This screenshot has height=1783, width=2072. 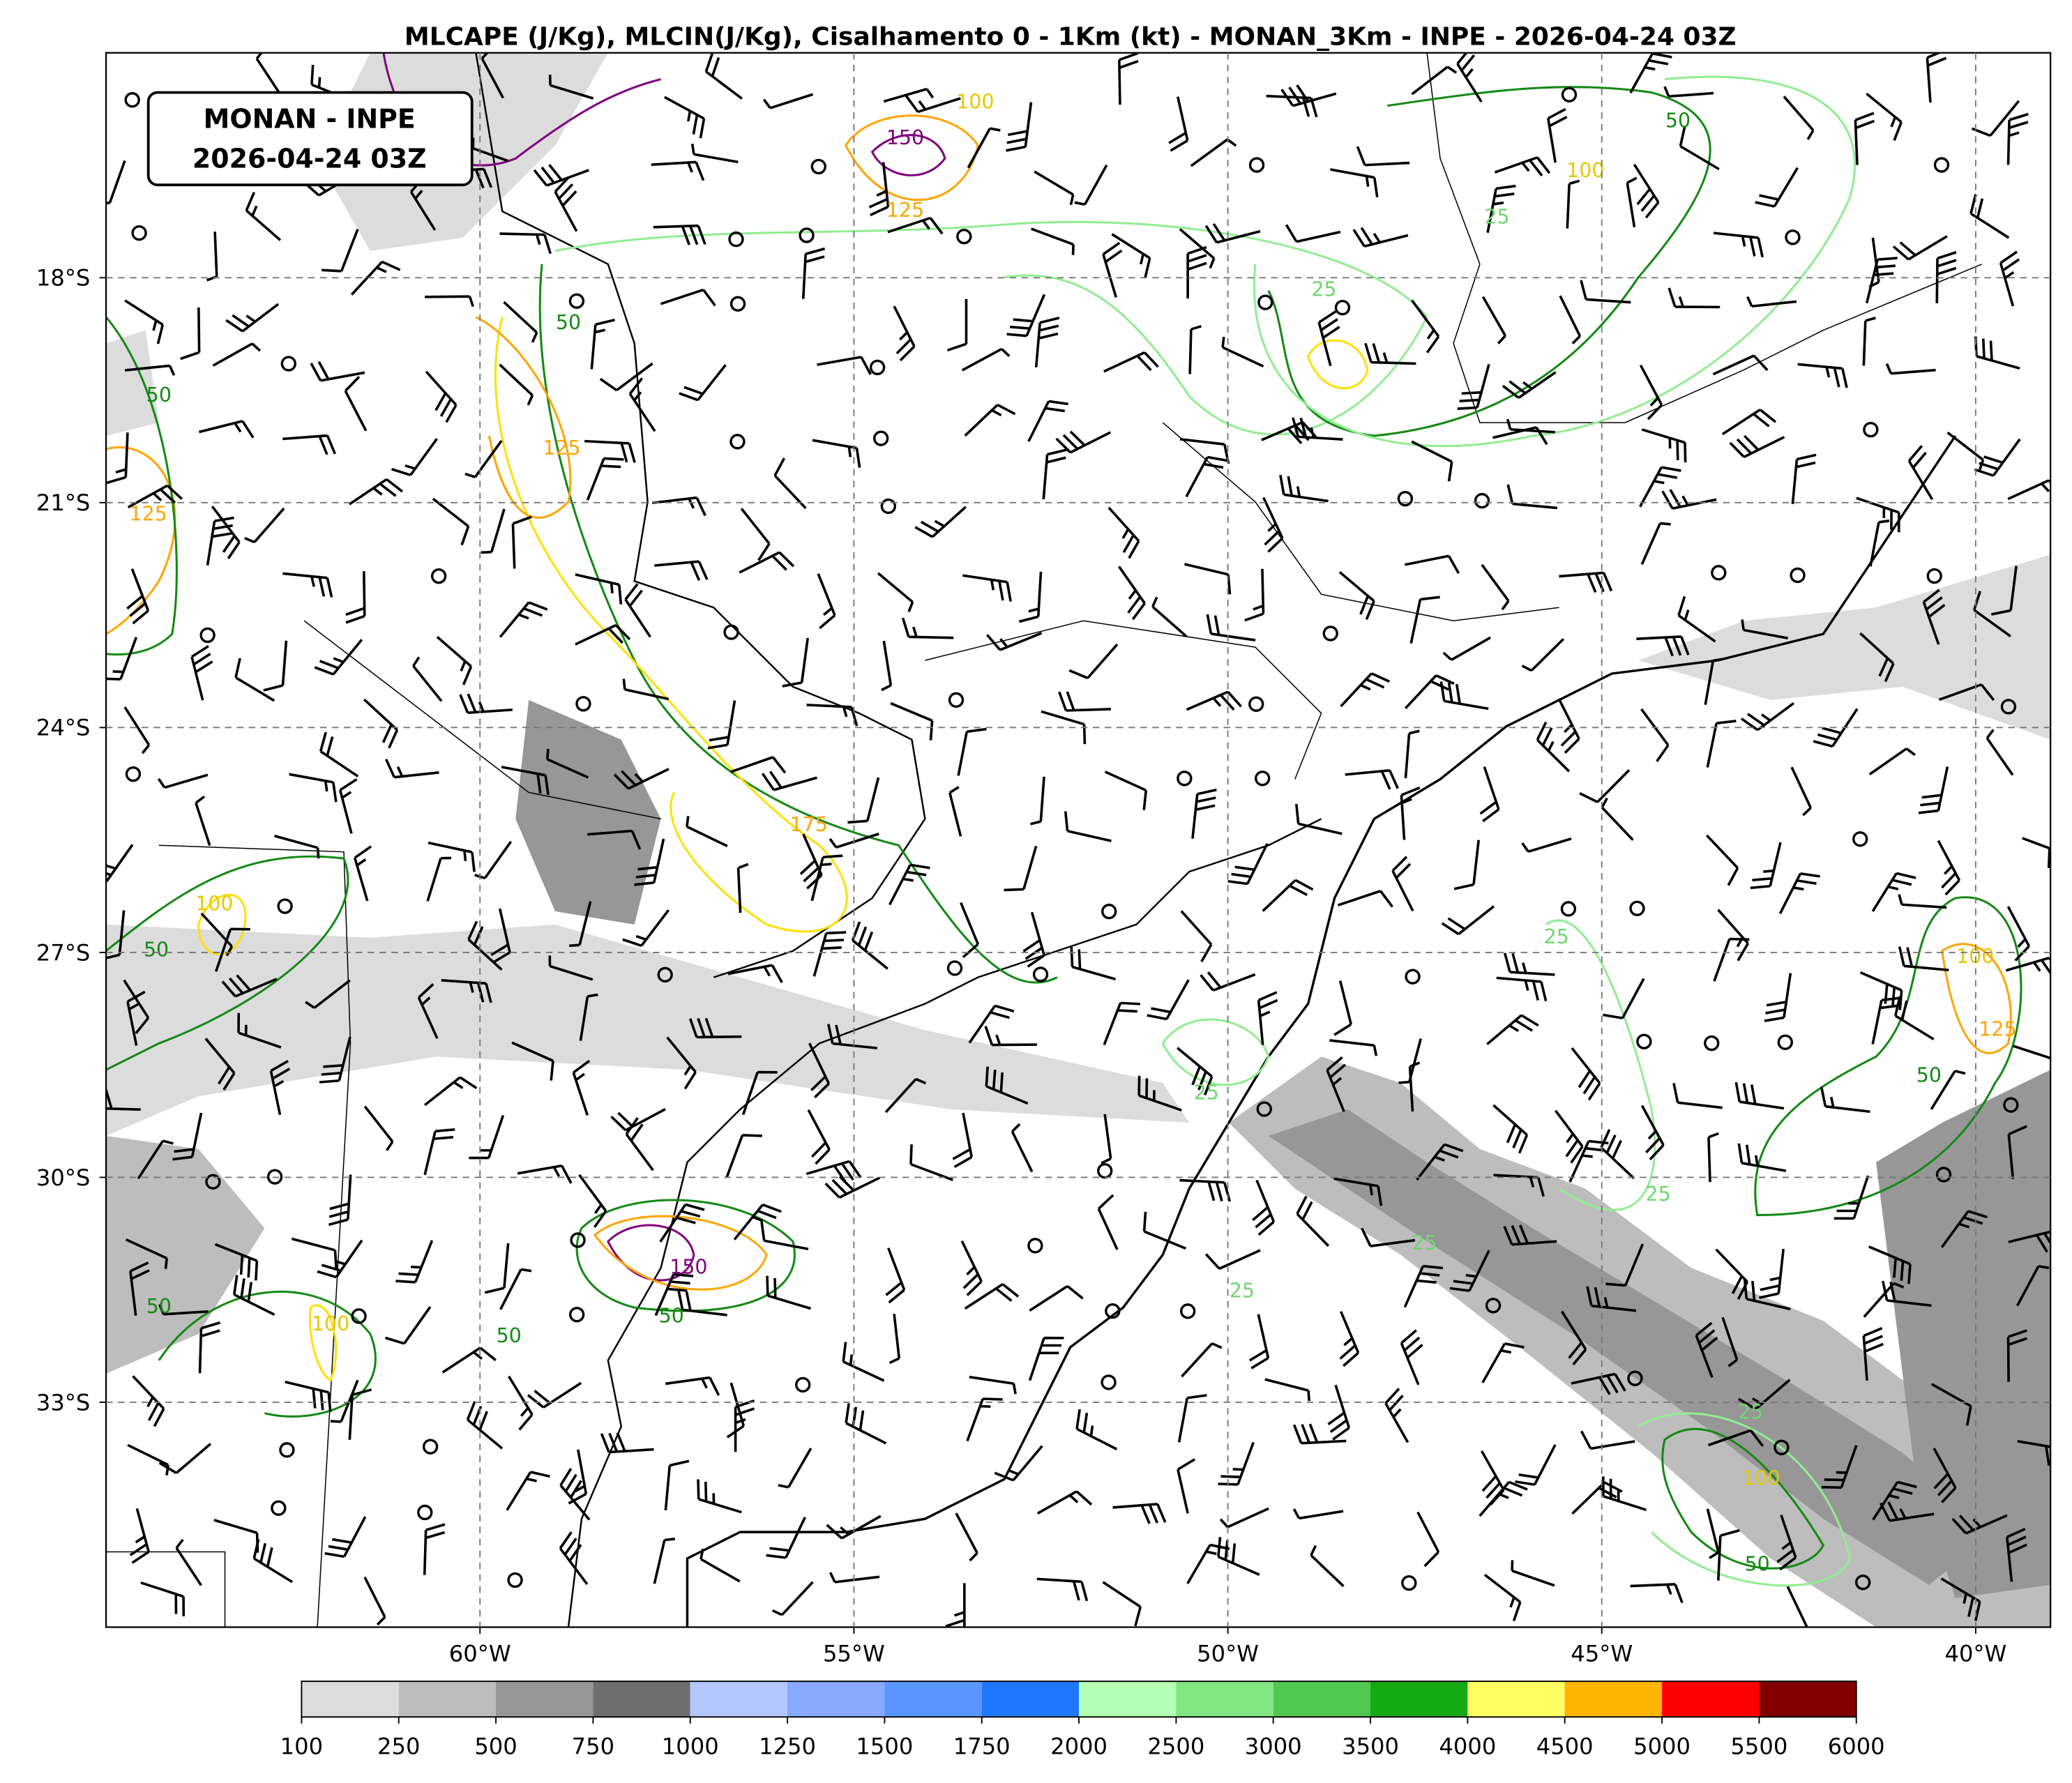 What do you see at coordinates (133, 383) in the screenshot?
I see `cape-shading` at bounding box center [133, 383].